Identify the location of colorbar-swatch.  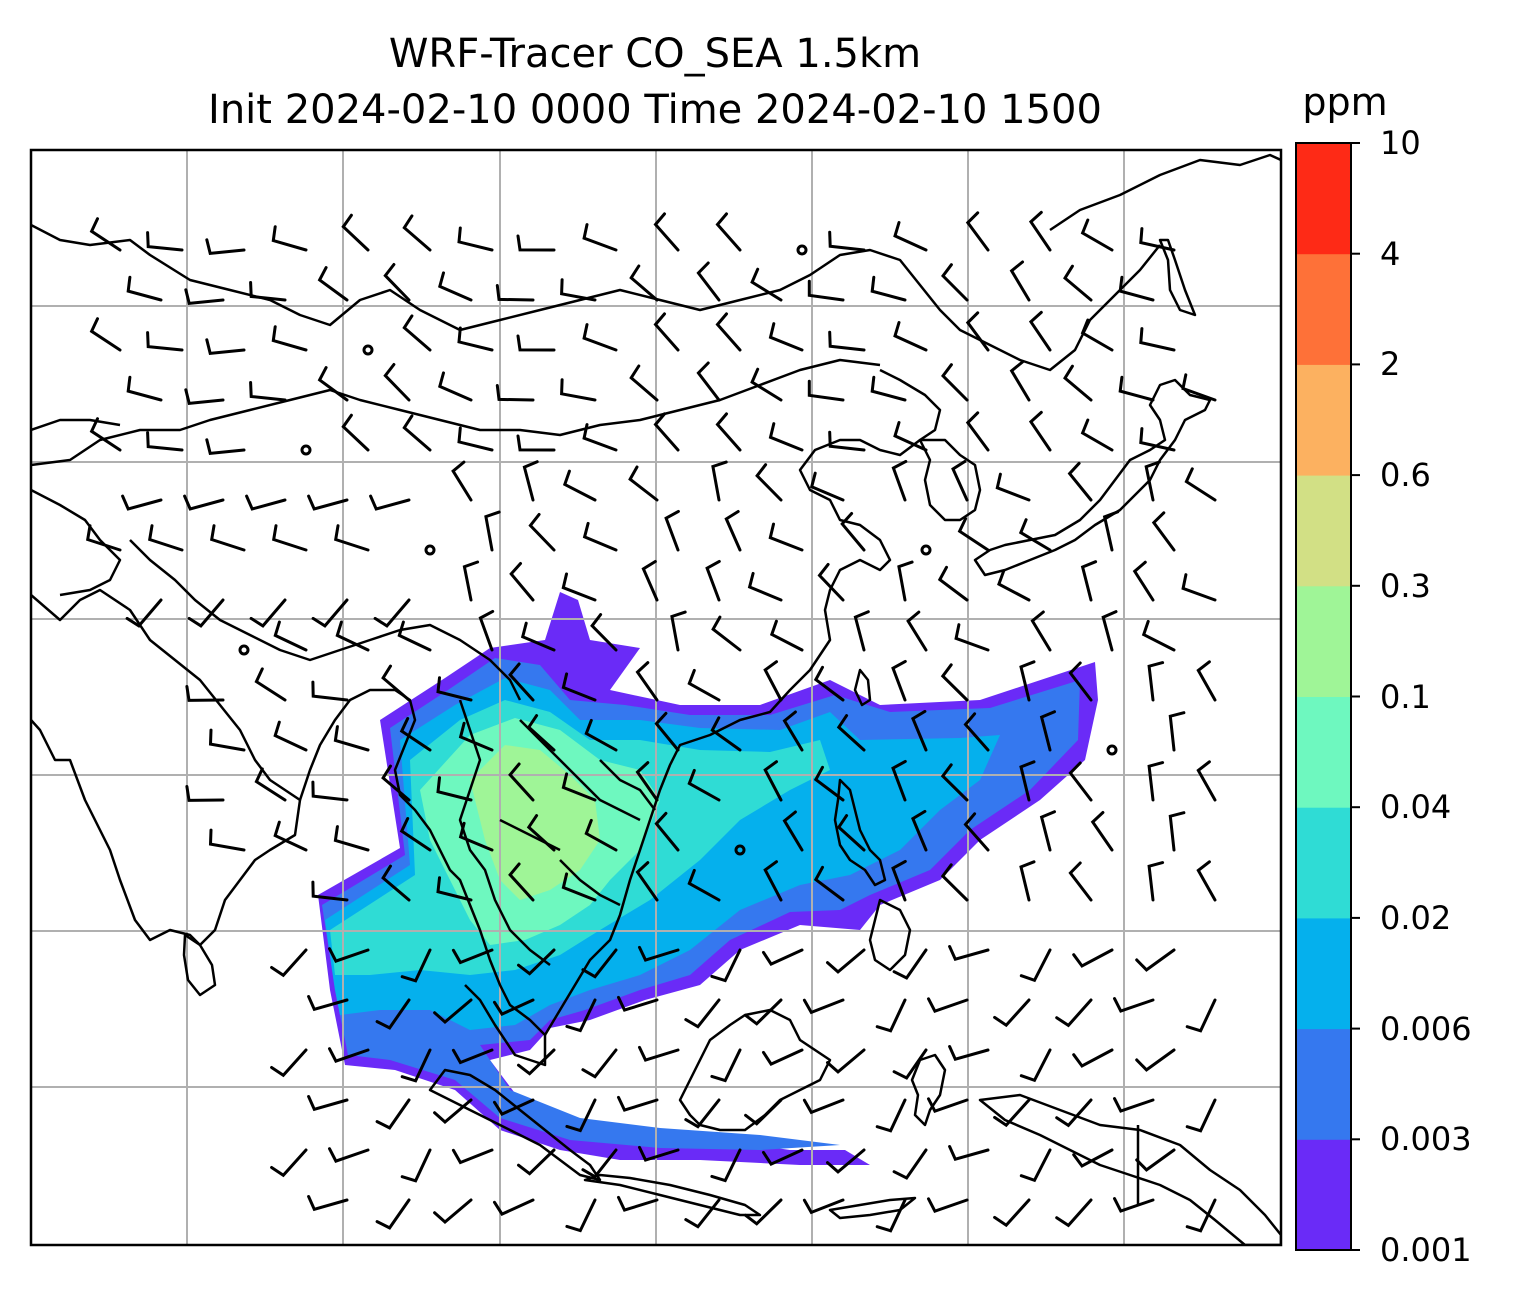
(1323, 309).